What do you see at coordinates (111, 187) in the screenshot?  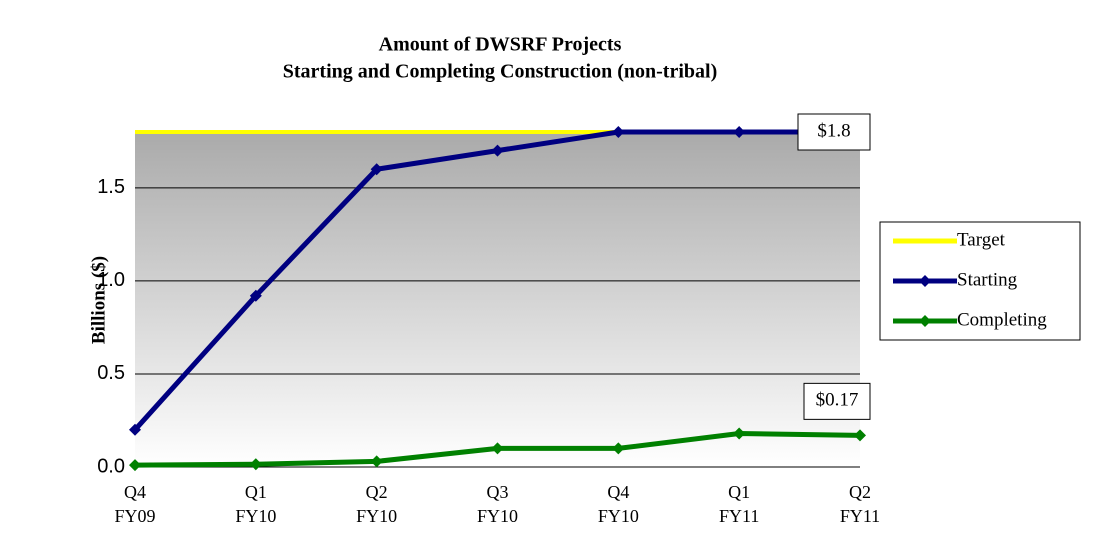 I see `y-tick-label: 1.5` at bounding box center [111, 187].